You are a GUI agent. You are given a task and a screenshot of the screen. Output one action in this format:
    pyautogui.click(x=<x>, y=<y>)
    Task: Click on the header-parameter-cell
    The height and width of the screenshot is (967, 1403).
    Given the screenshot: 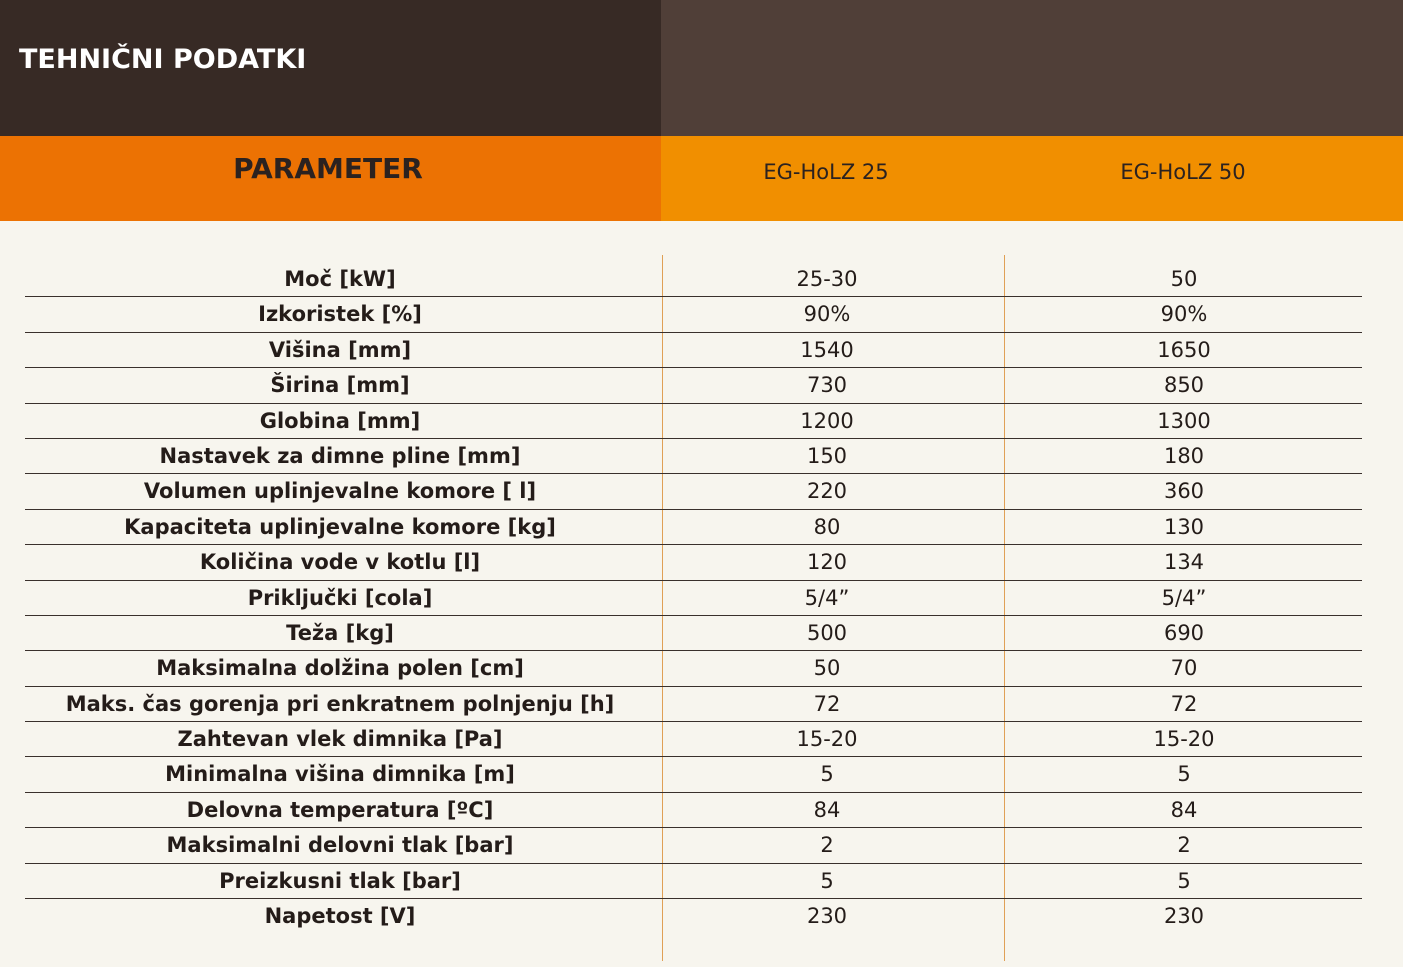 What is the action you would take?
    pyautogui.click(x=330, y=178)
    